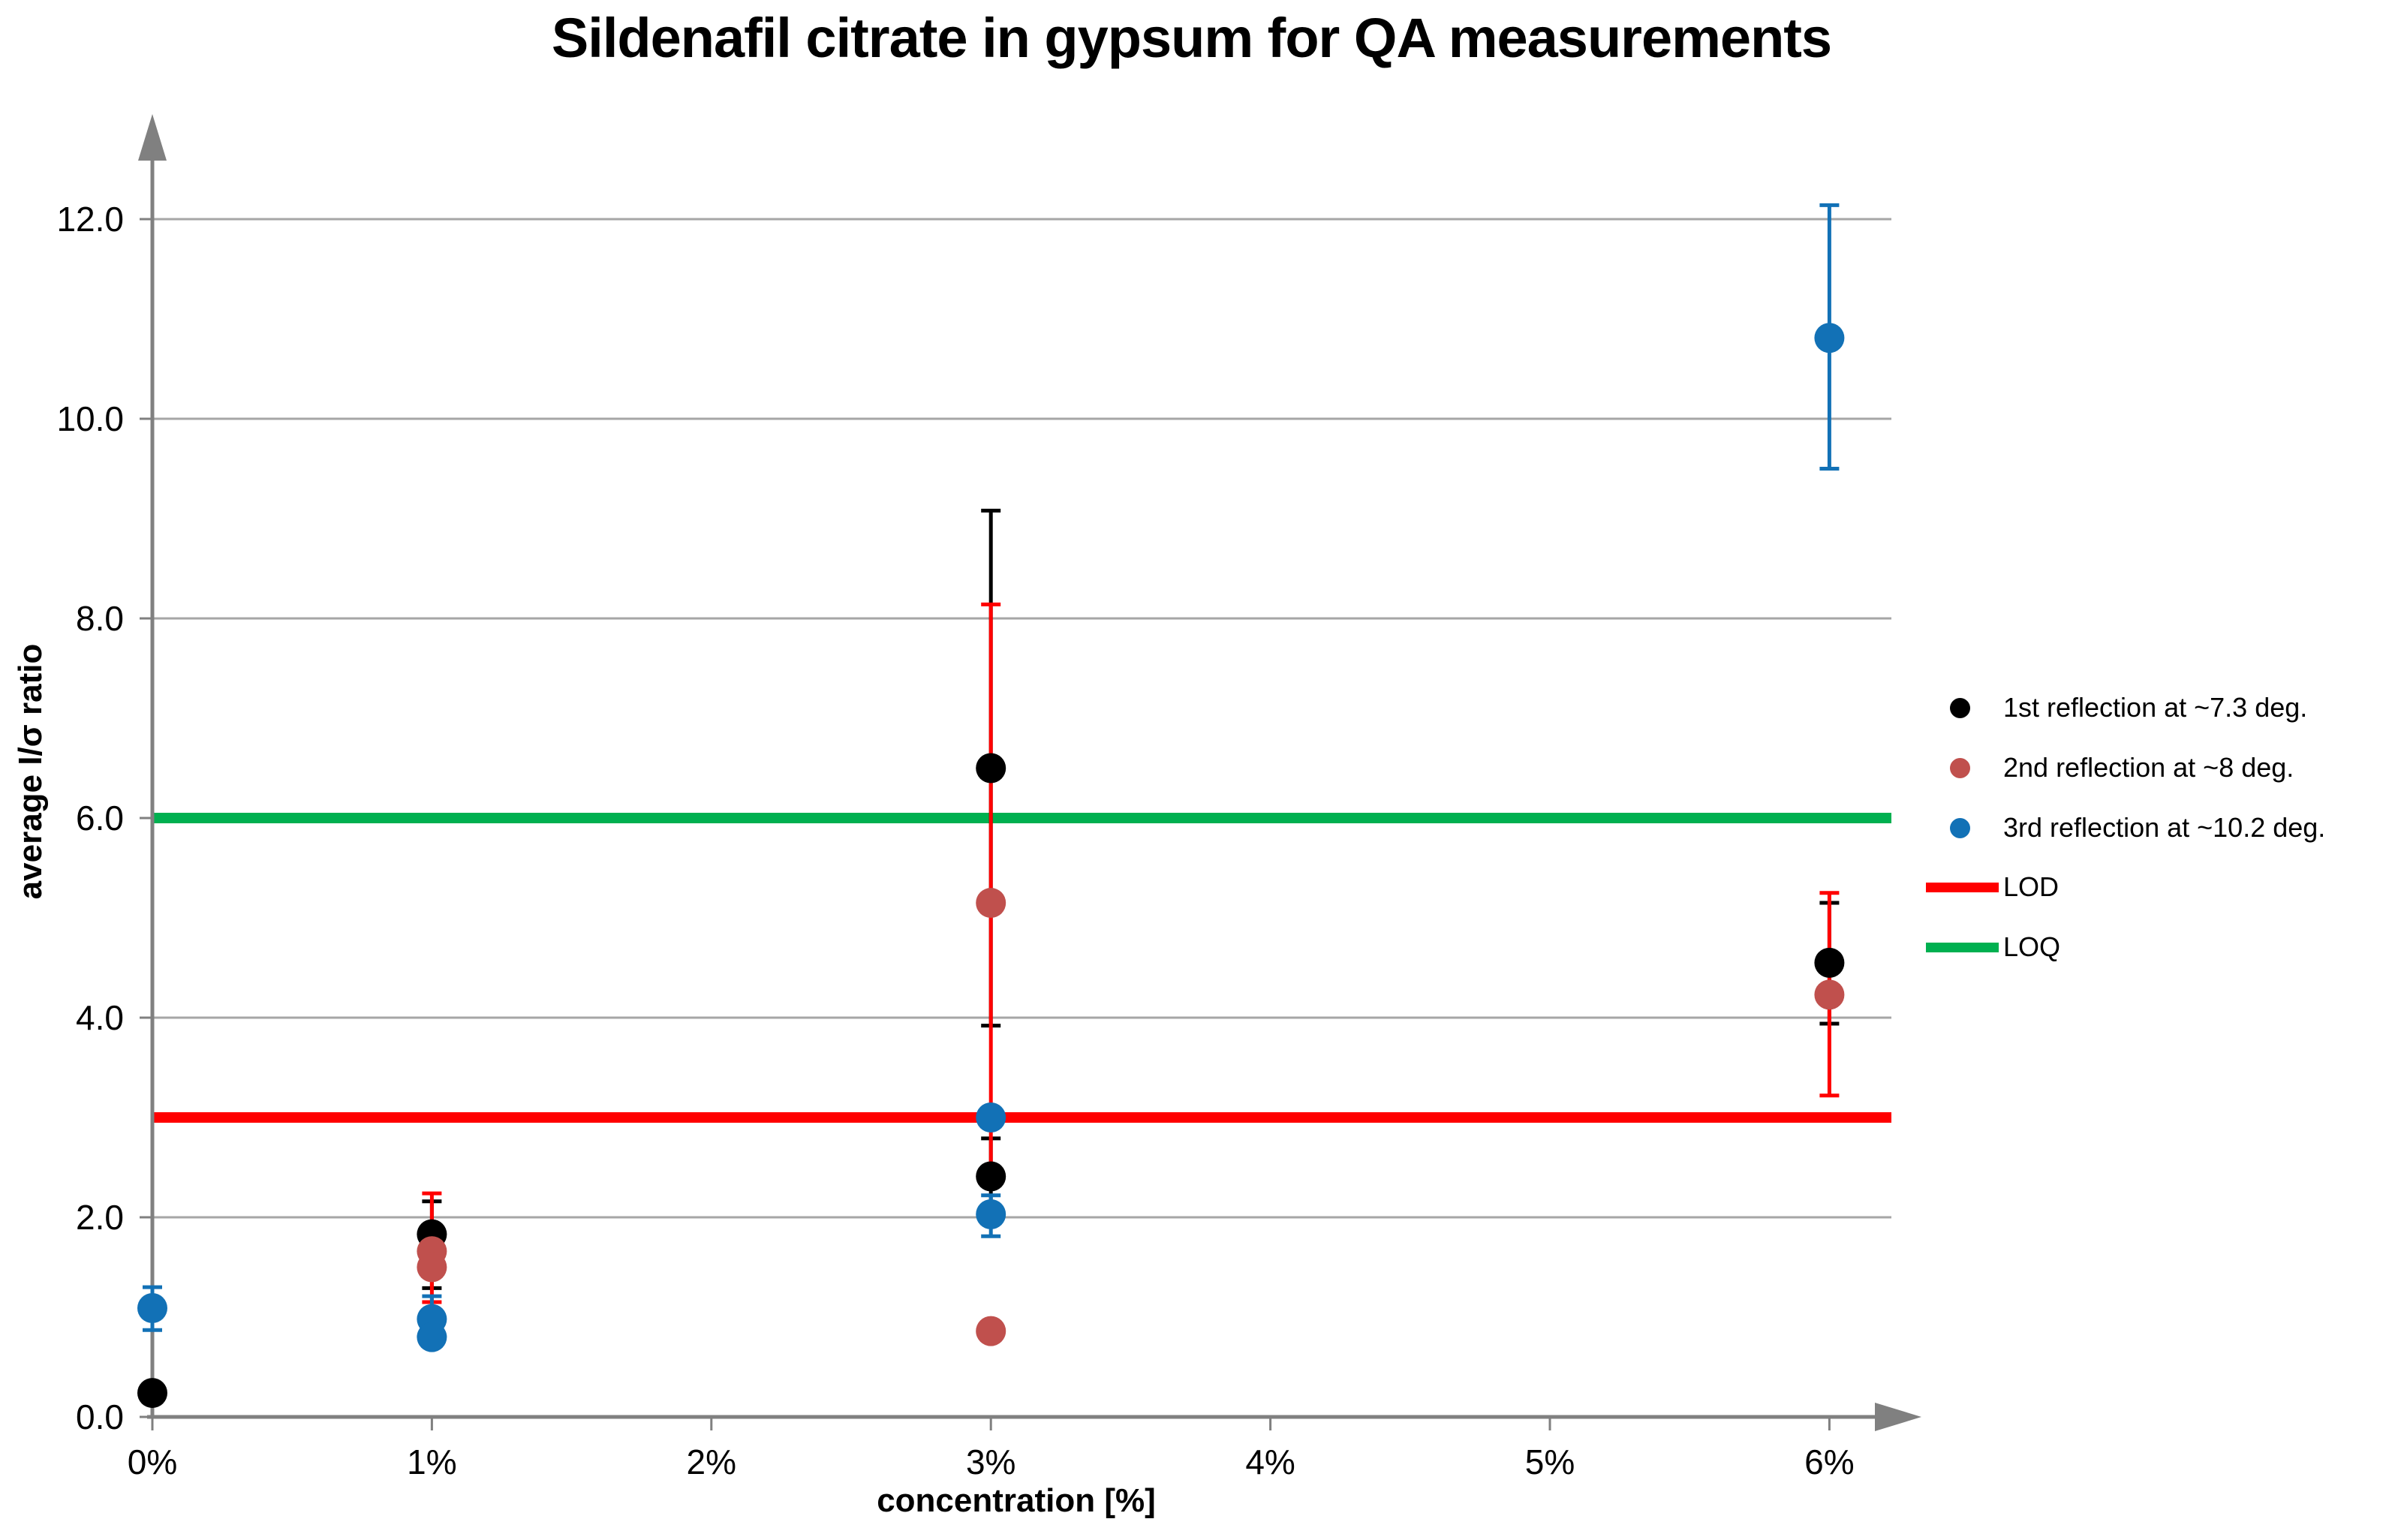 The width and height of the screenshot is (2383, 1540). Describe the element at coordinates (100, 1018) in the screenshot. I see `y-tick-label: 4.0` at that location.